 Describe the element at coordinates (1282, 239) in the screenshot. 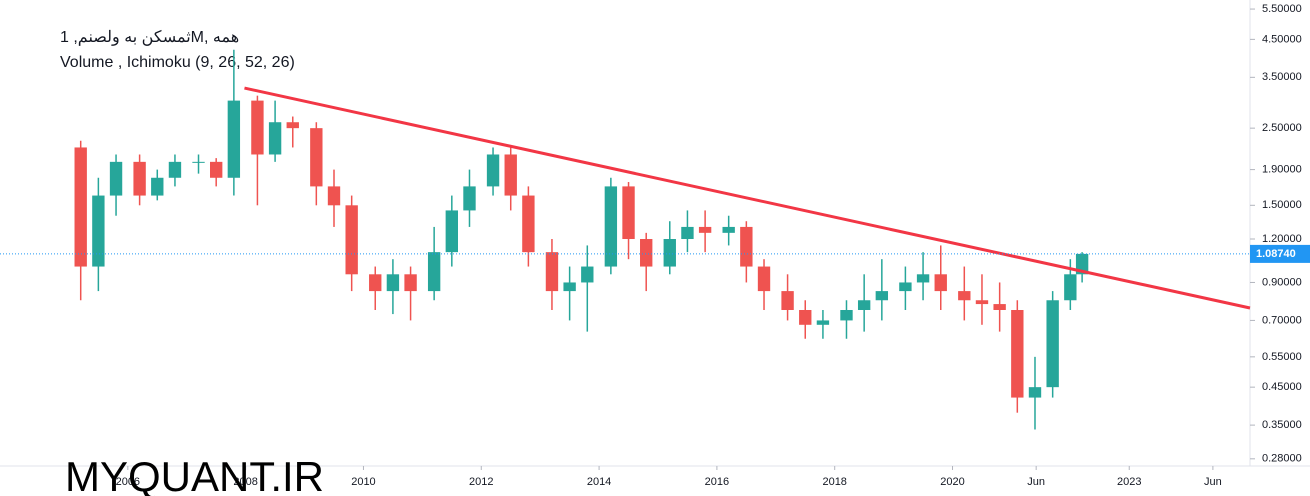

I see `y-tick-label: 1.20000` at that location.